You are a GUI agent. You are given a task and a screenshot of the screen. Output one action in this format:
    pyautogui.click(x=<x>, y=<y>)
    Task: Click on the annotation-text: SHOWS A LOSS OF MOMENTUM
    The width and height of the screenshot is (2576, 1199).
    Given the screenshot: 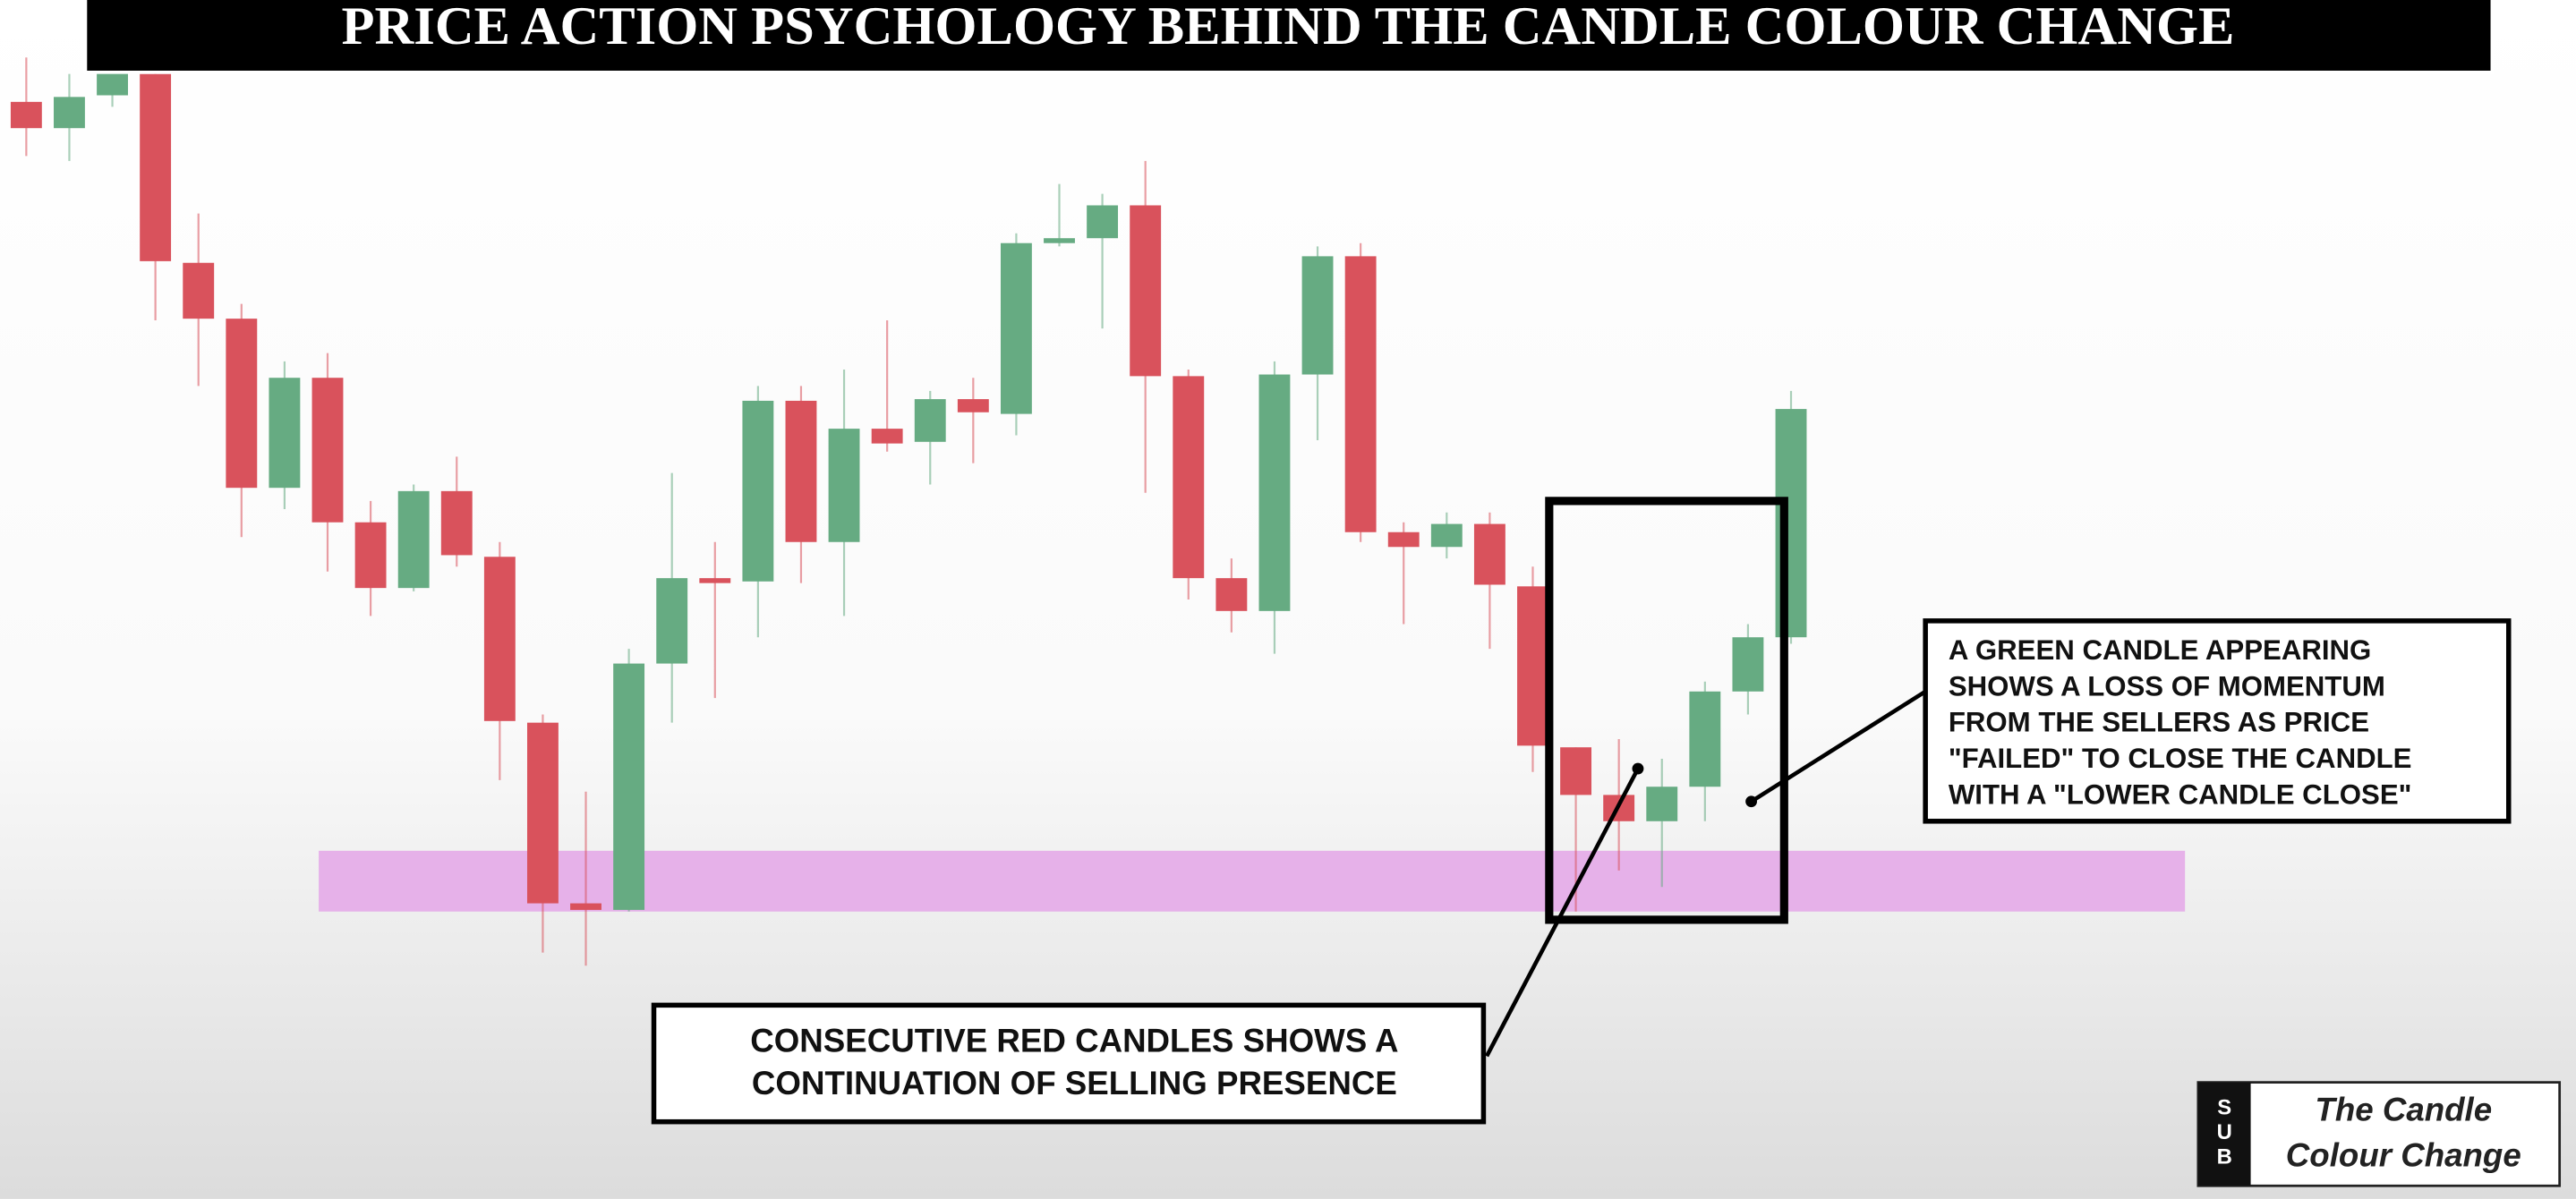 What is the action you would take?
    pyautogui.click(x=2167, y=686)
    